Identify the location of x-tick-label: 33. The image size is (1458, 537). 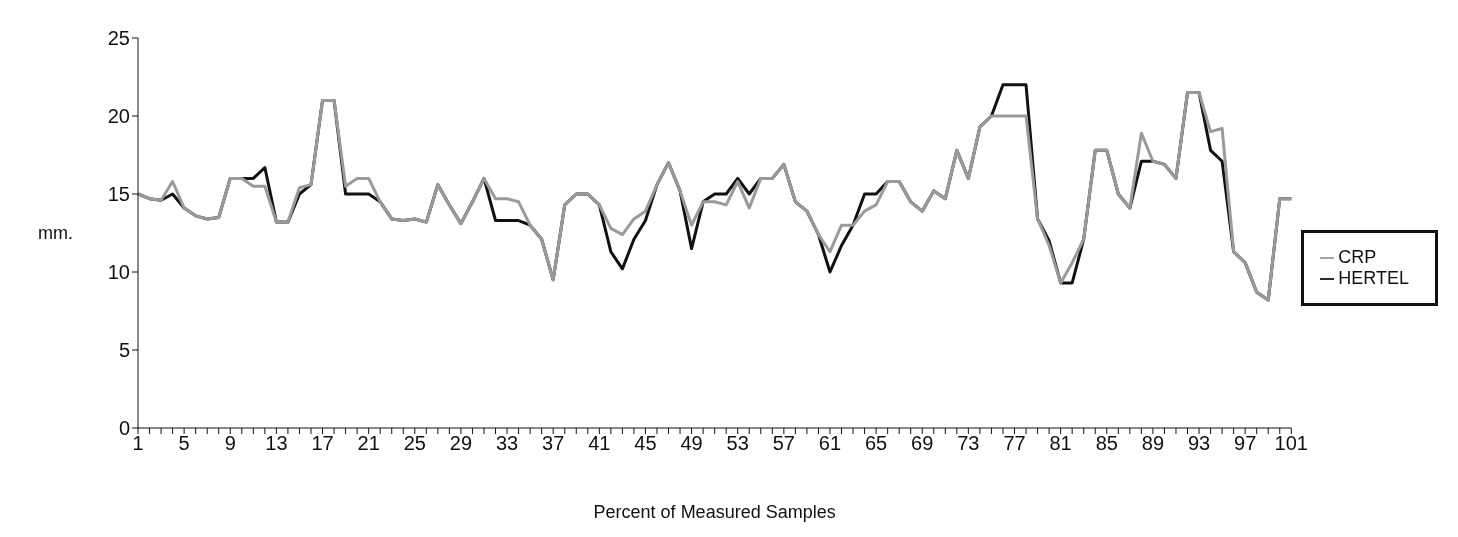
(507, 443).